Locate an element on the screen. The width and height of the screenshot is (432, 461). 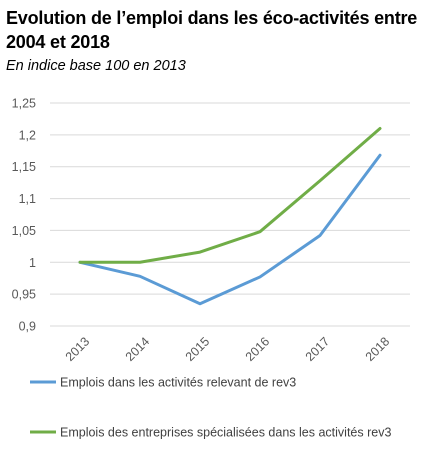
x-tick-label: 2015 is located at coordinates (198, 349).